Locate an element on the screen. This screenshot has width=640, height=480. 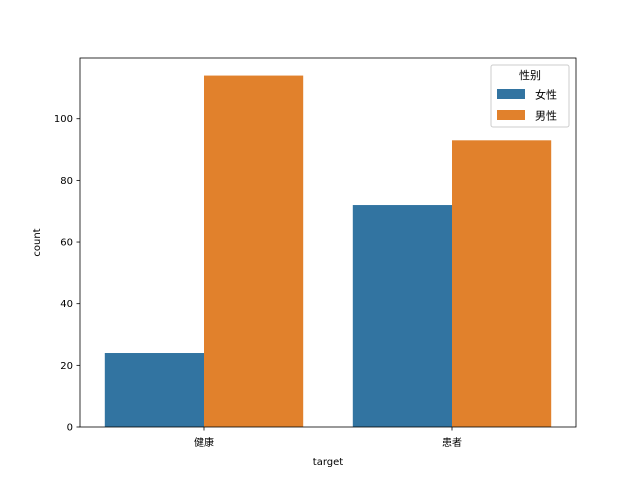
legend-label: 男性 is located at coordinates (546, 116).